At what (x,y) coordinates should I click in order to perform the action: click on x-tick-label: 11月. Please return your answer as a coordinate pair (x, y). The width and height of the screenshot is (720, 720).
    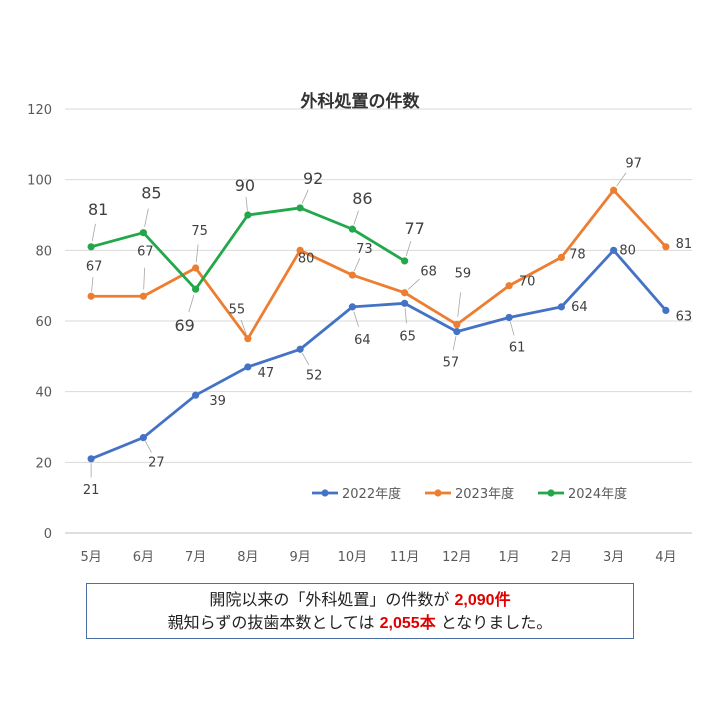
    Looking at the image, I should click on (405, 557).